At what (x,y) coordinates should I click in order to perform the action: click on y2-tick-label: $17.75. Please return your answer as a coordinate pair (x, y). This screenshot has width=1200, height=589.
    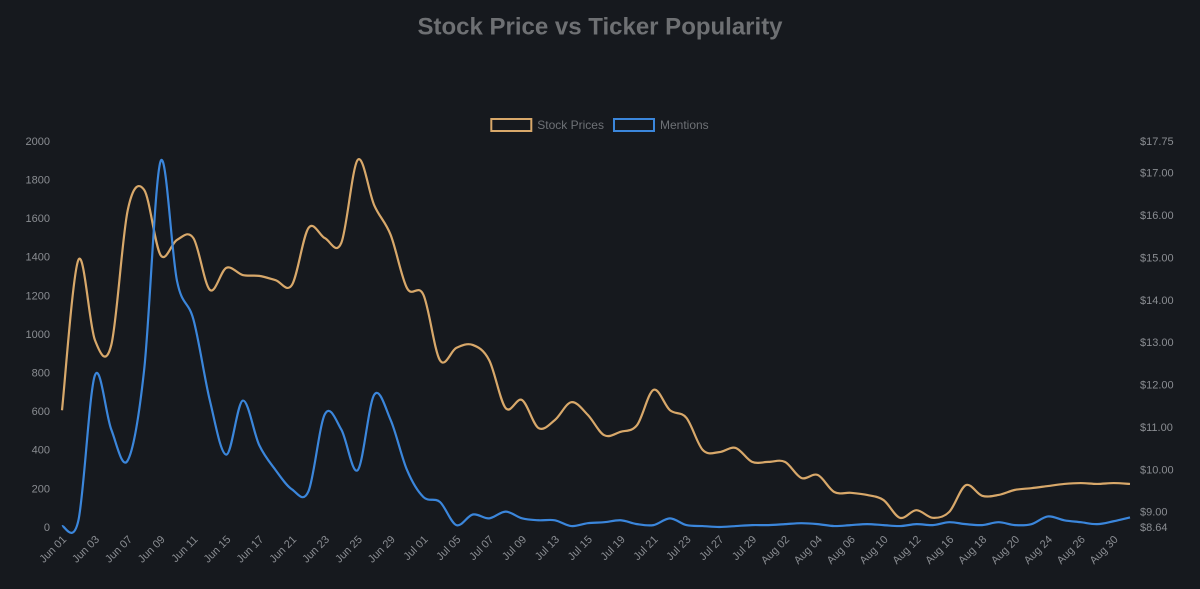
    Looking at the image, I should click on (1157, 142).